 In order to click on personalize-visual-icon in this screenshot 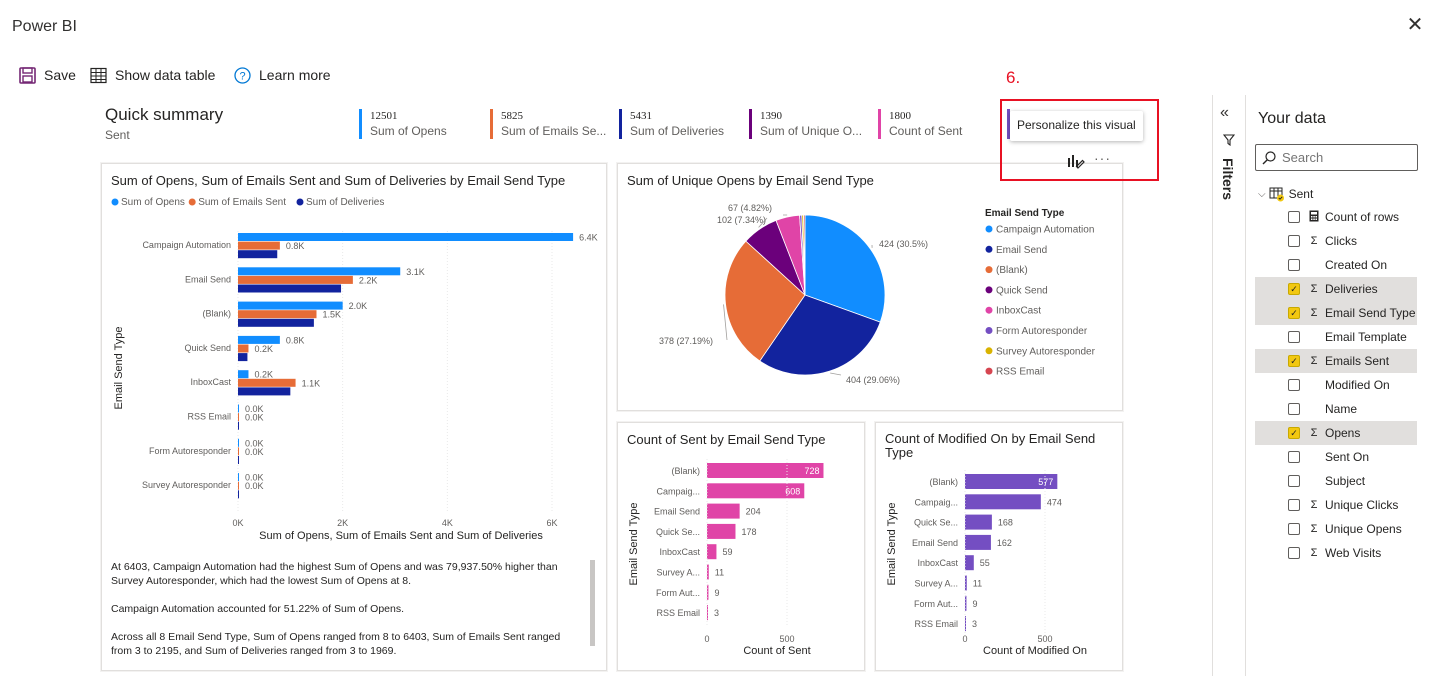, I will do `click(1075, 161)`.